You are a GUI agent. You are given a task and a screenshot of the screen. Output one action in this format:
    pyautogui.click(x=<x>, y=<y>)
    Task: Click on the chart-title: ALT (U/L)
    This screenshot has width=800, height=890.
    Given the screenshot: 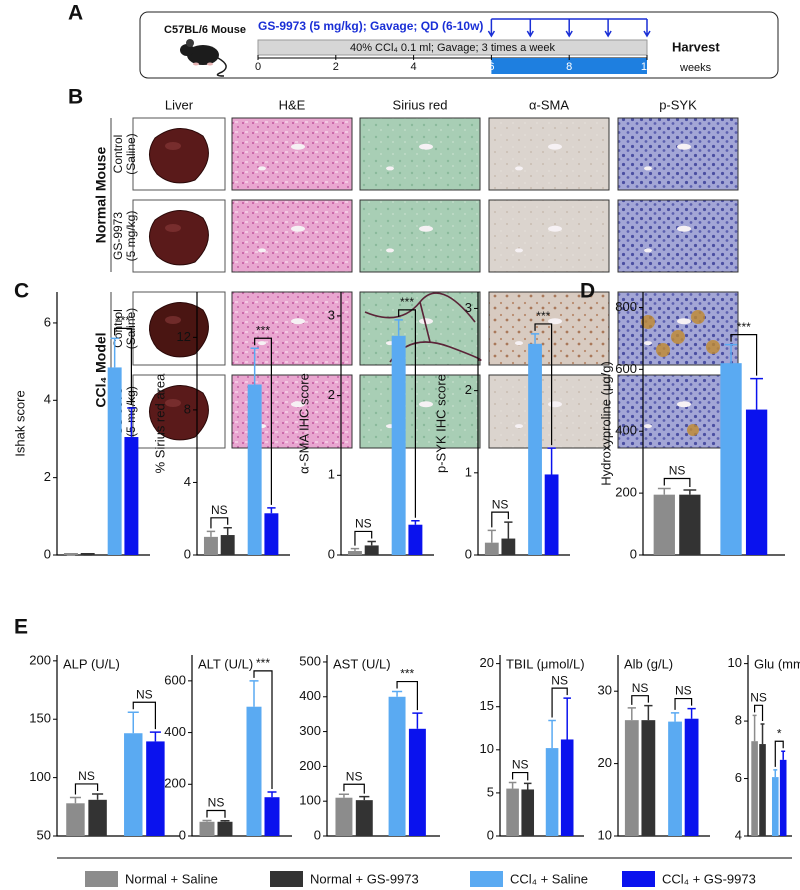 What is the action you would take?
    pyautogui.click(x=225, y=663)
    